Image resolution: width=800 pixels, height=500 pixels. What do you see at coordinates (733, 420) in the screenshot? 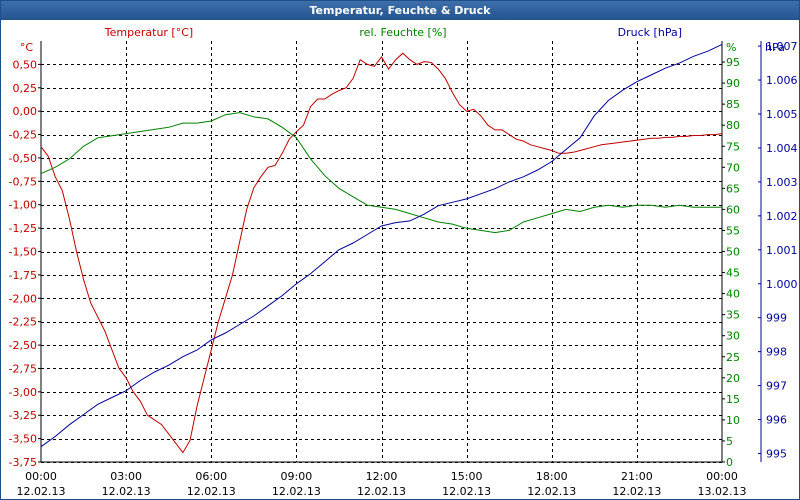
I see `humidity-tick-label: 10` at bounding box center [733, 420].